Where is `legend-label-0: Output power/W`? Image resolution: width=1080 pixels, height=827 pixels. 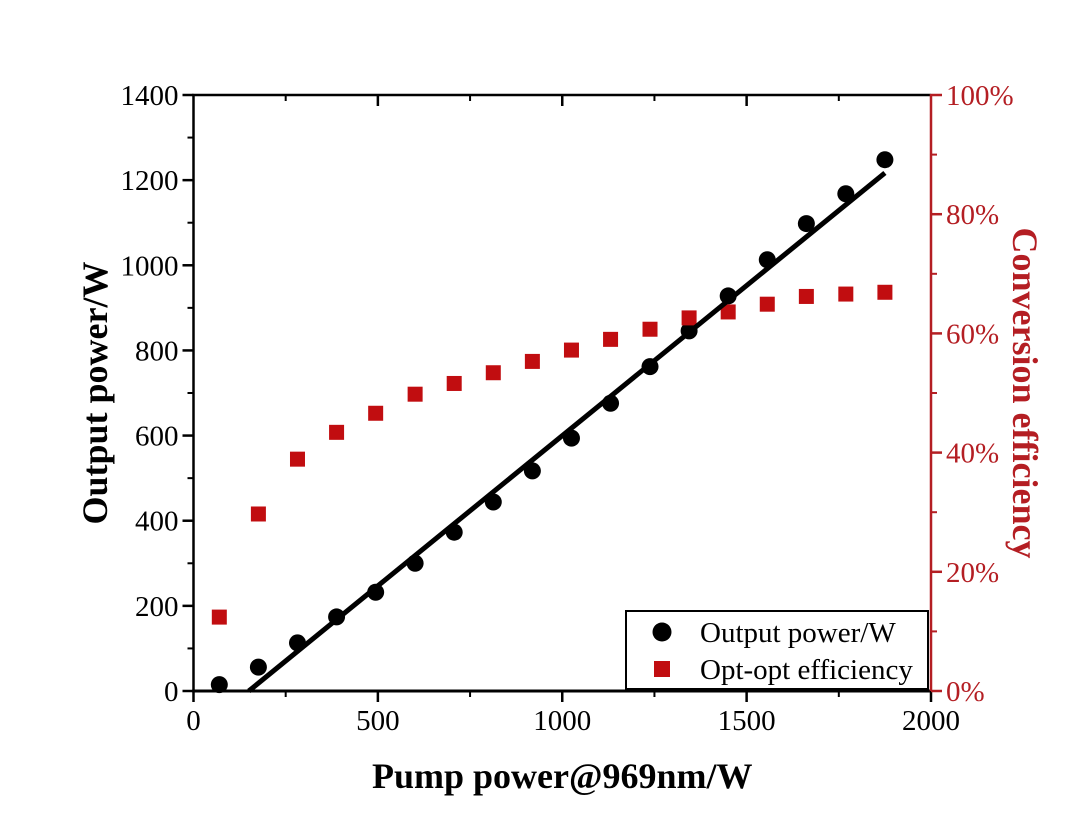
legend-label-0: Output power/W is located at coordinates (798, 633).